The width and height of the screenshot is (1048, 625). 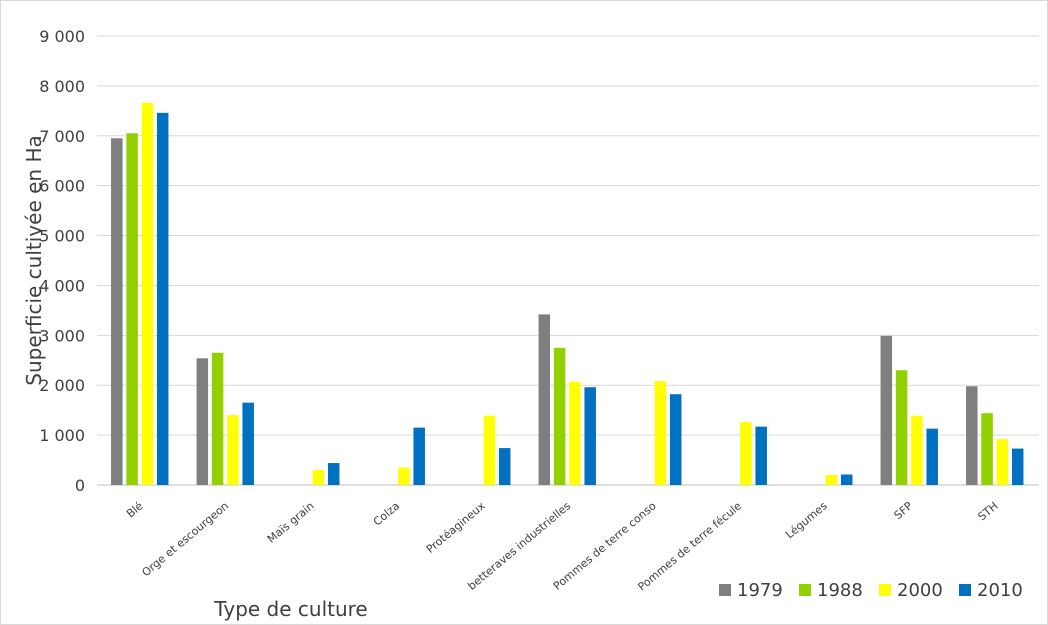 What do you see at coordinates (456, 527) in the screenshot?
I see `x-tick-label: Protéagineux` at bounding box center [456, 527].